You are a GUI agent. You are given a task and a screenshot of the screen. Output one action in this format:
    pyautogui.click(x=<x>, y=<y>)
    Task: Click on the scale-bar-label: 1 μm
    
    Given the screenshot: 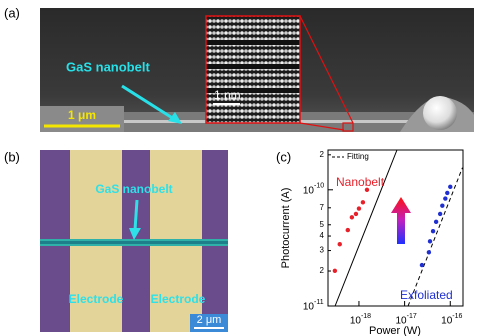 What is the action you would take?
    pyautogui.click(x=82, y=115)
    